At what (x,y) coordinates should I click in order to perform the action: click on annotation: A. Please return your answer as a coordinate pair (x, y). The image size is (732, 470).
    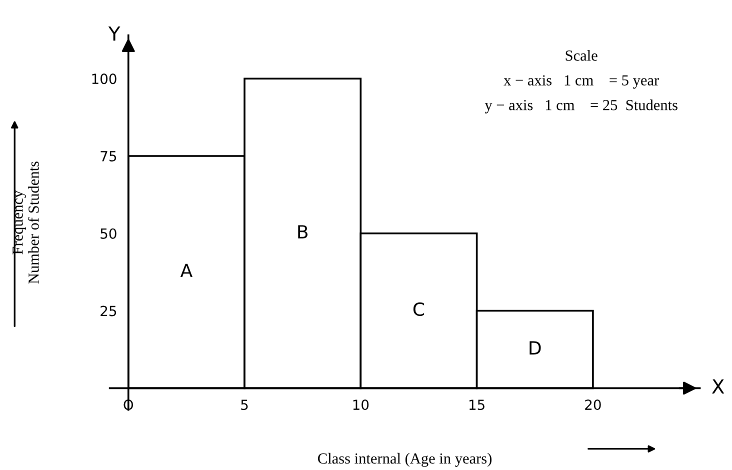
    Looking at the image, I should click on (186, 271).